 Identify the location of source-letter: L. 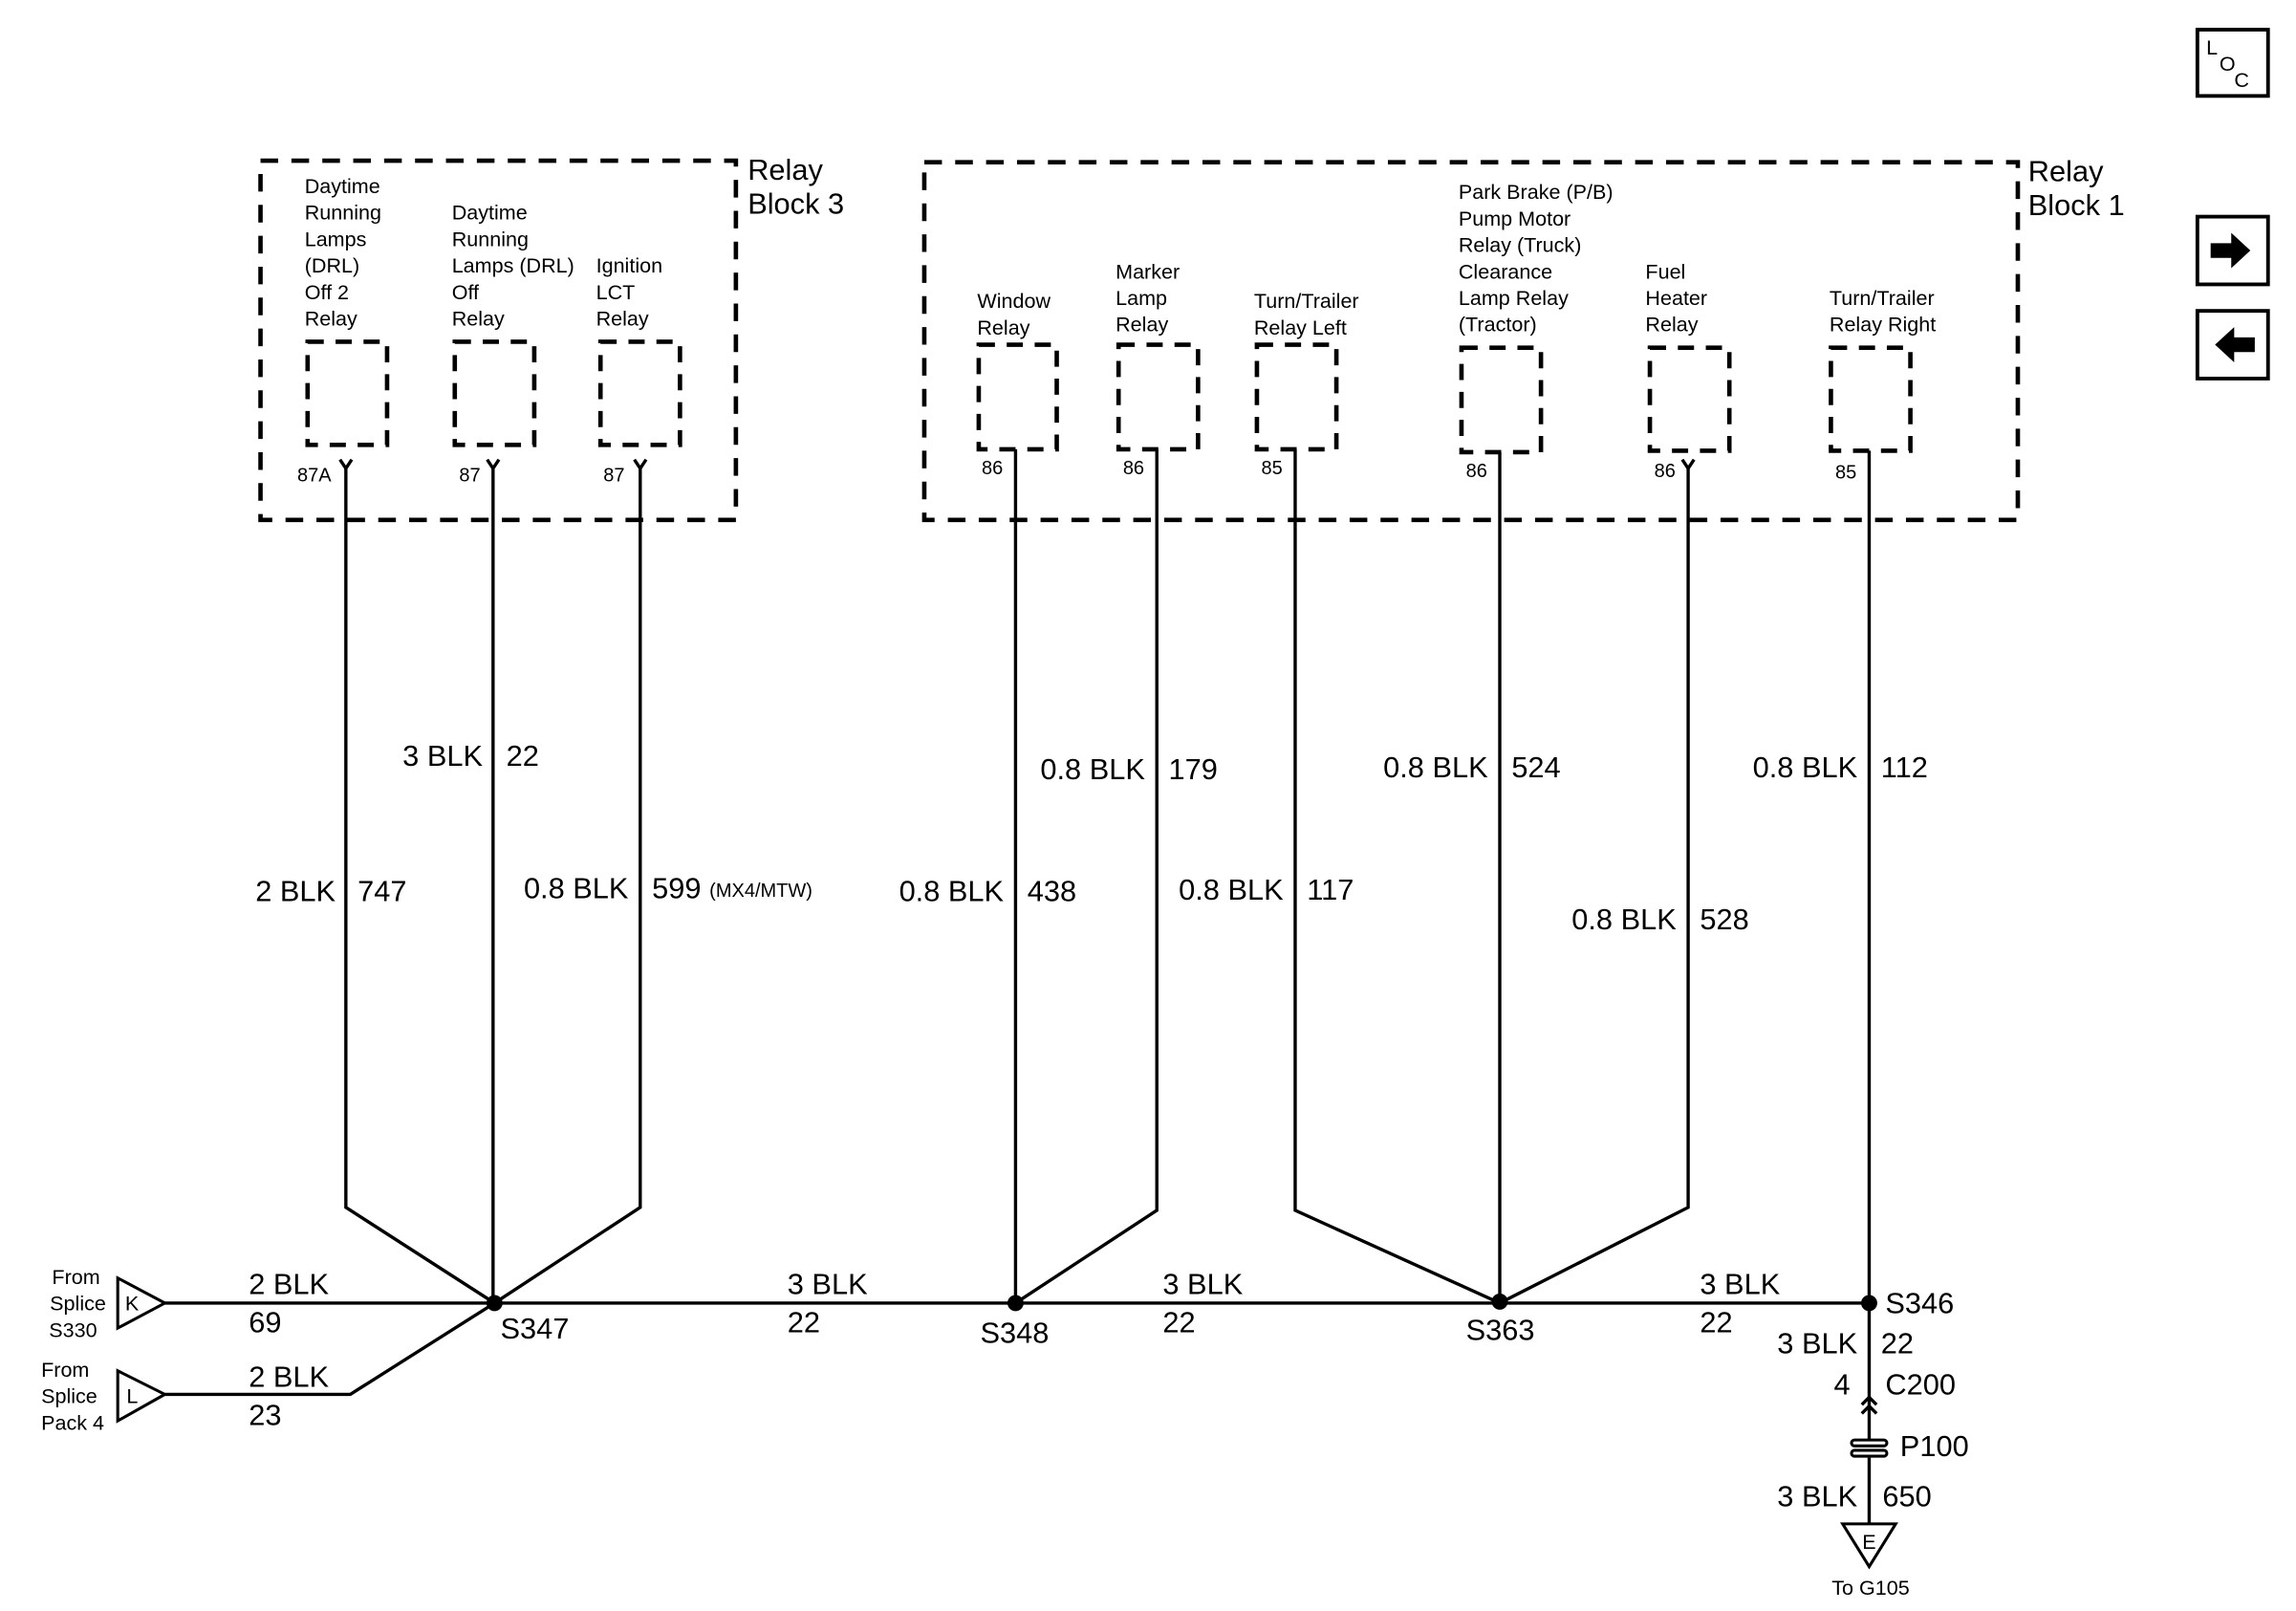
(132, 1396).